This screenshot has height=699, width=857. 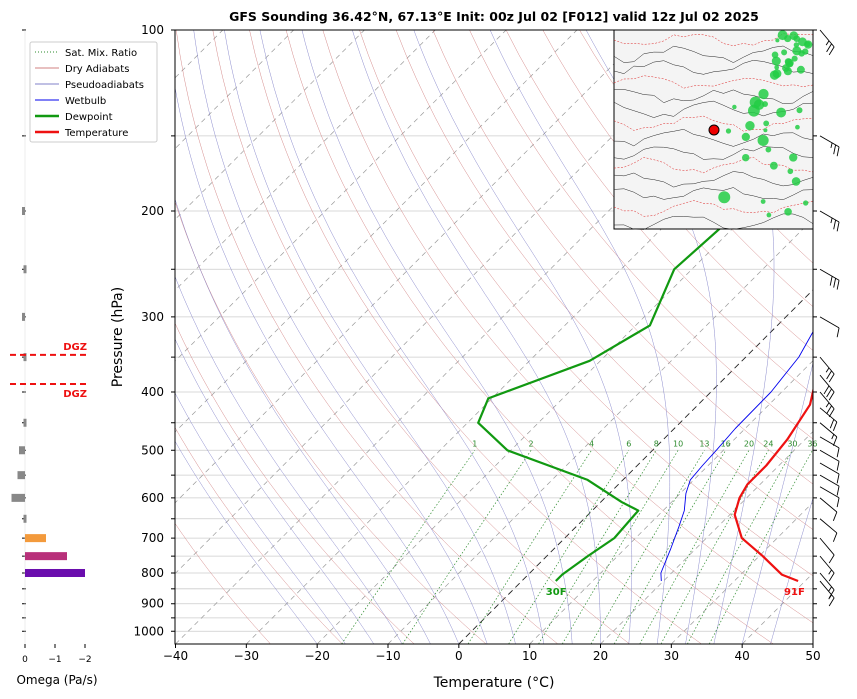 I want to click on mixing-ratio-label: 24, so click(x=768, y=443).